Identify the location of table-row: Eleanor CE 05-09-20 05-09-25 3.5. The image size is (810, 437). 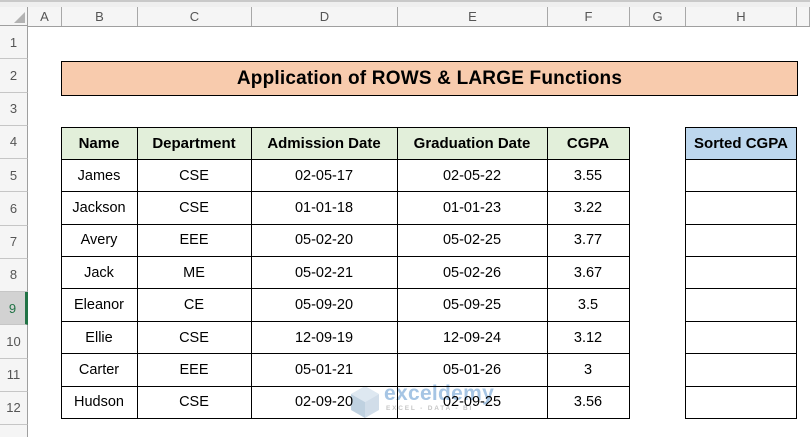
(345, 305).